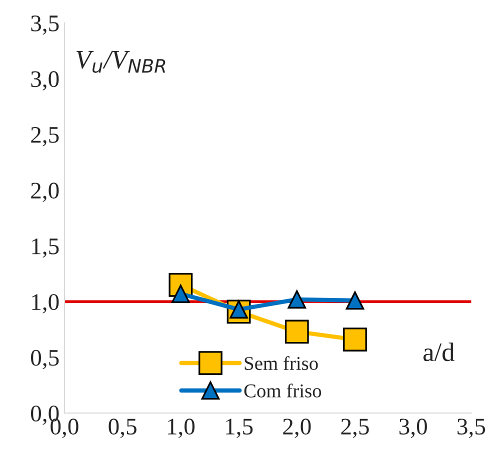 The height and width of the screenshot is (459, 496). Describe the element at coordinates (45, 192) in the screenshot. I see `y-tick-label: 2,0` at that location.